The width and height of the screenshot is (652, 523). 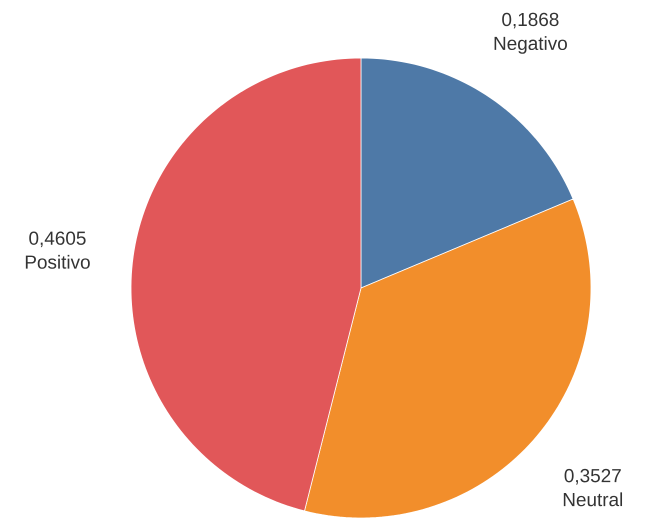 What do you see at coordinates (530, 45) in the screenshot?
I see `slice-label: Negativo` at bounding box center [530, 45].